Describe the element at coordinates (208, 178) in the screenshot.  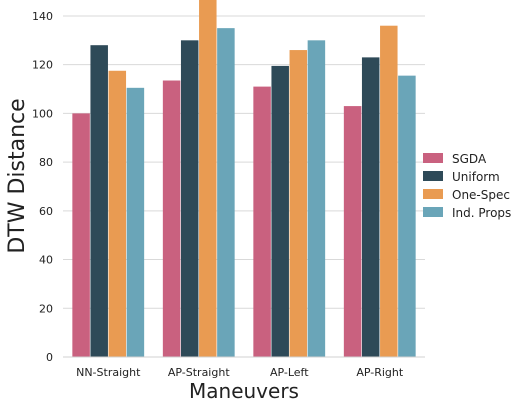
I see `bar-one-spec-ap-straight` at that location.